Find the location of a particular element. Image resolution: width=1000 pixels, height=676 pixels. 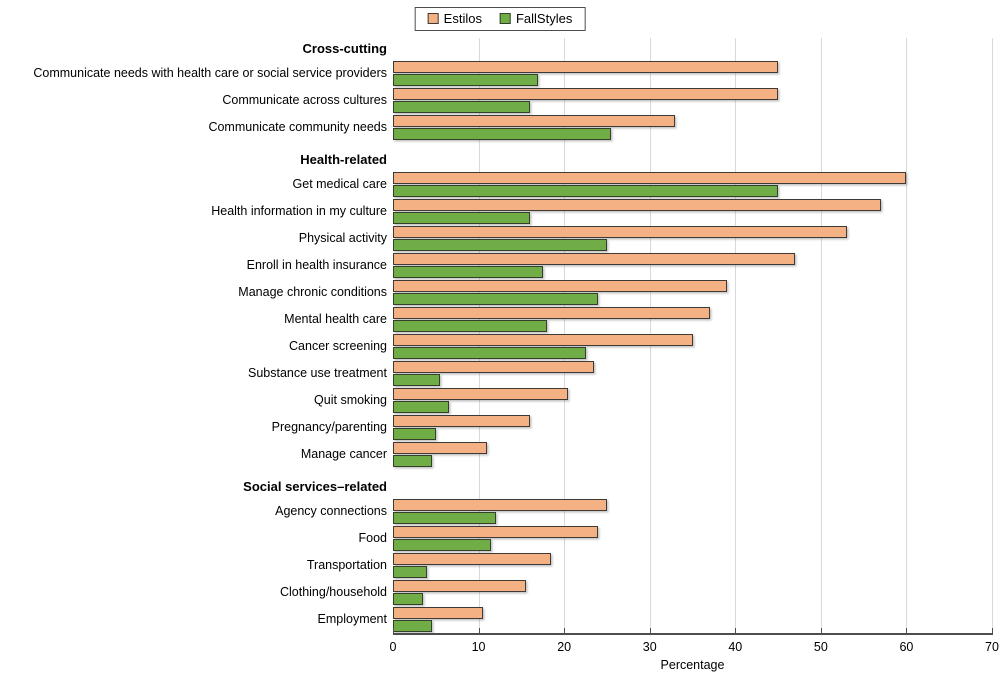

axis-tick-label: 30 is located at coordinates (649, 647).